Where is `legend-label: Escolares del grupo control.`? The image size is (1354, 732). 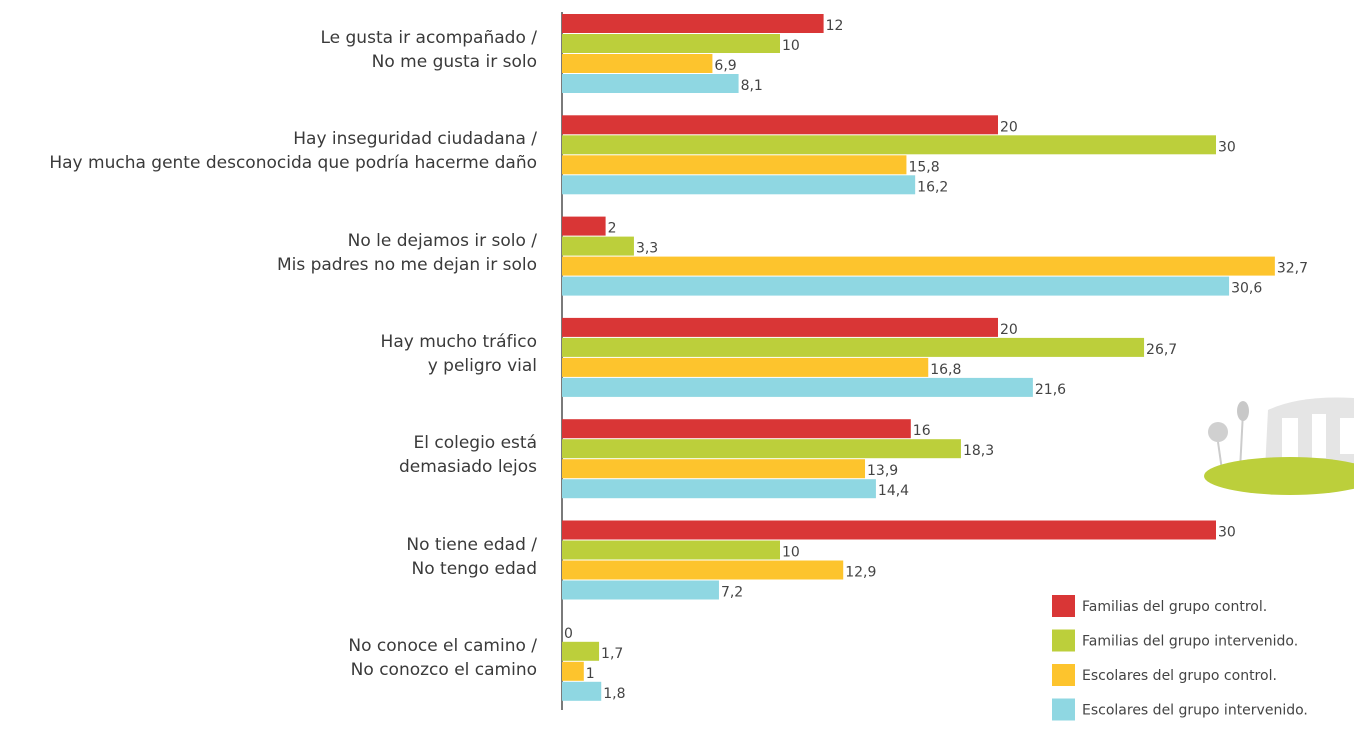
legend-label: Escolares del grupo control. is located at coordinates (1179, 676).